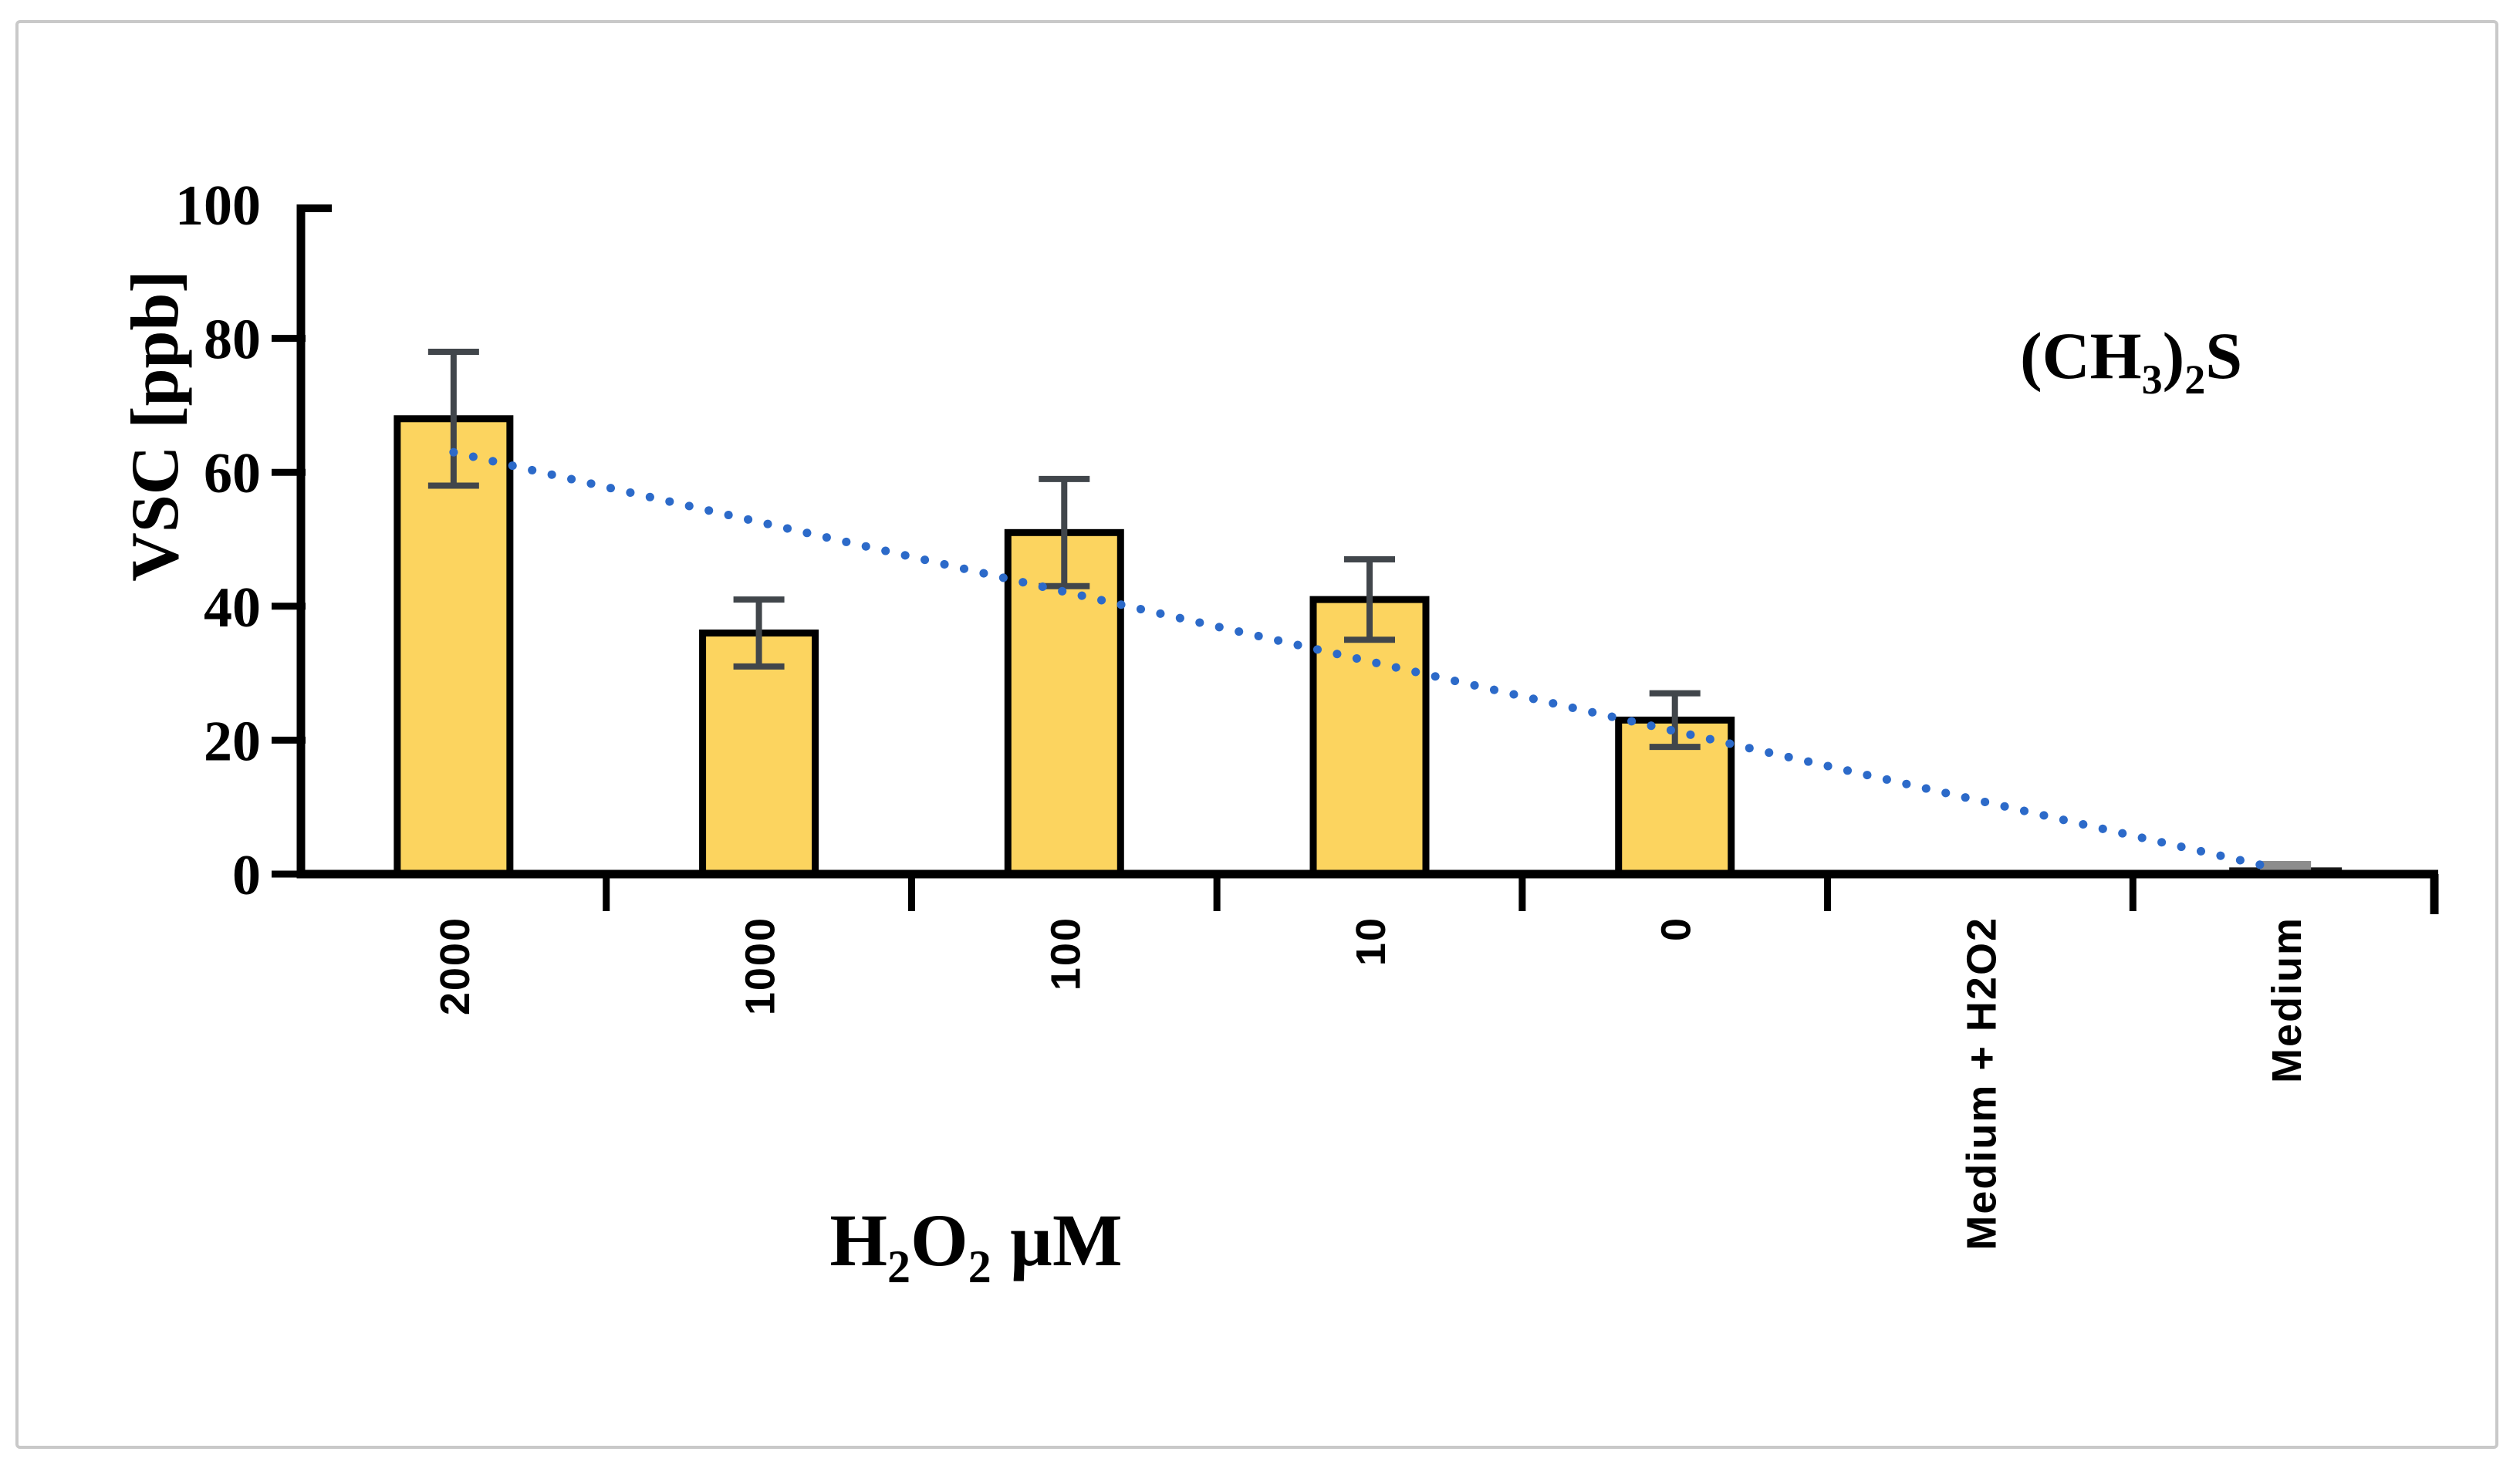 This screenshot has width=2520, height=1472. What do you see at coordinates (858, 1240) in the screenshot?
I see `x-axis-title-part: H` at bounding box center [858, 1240].